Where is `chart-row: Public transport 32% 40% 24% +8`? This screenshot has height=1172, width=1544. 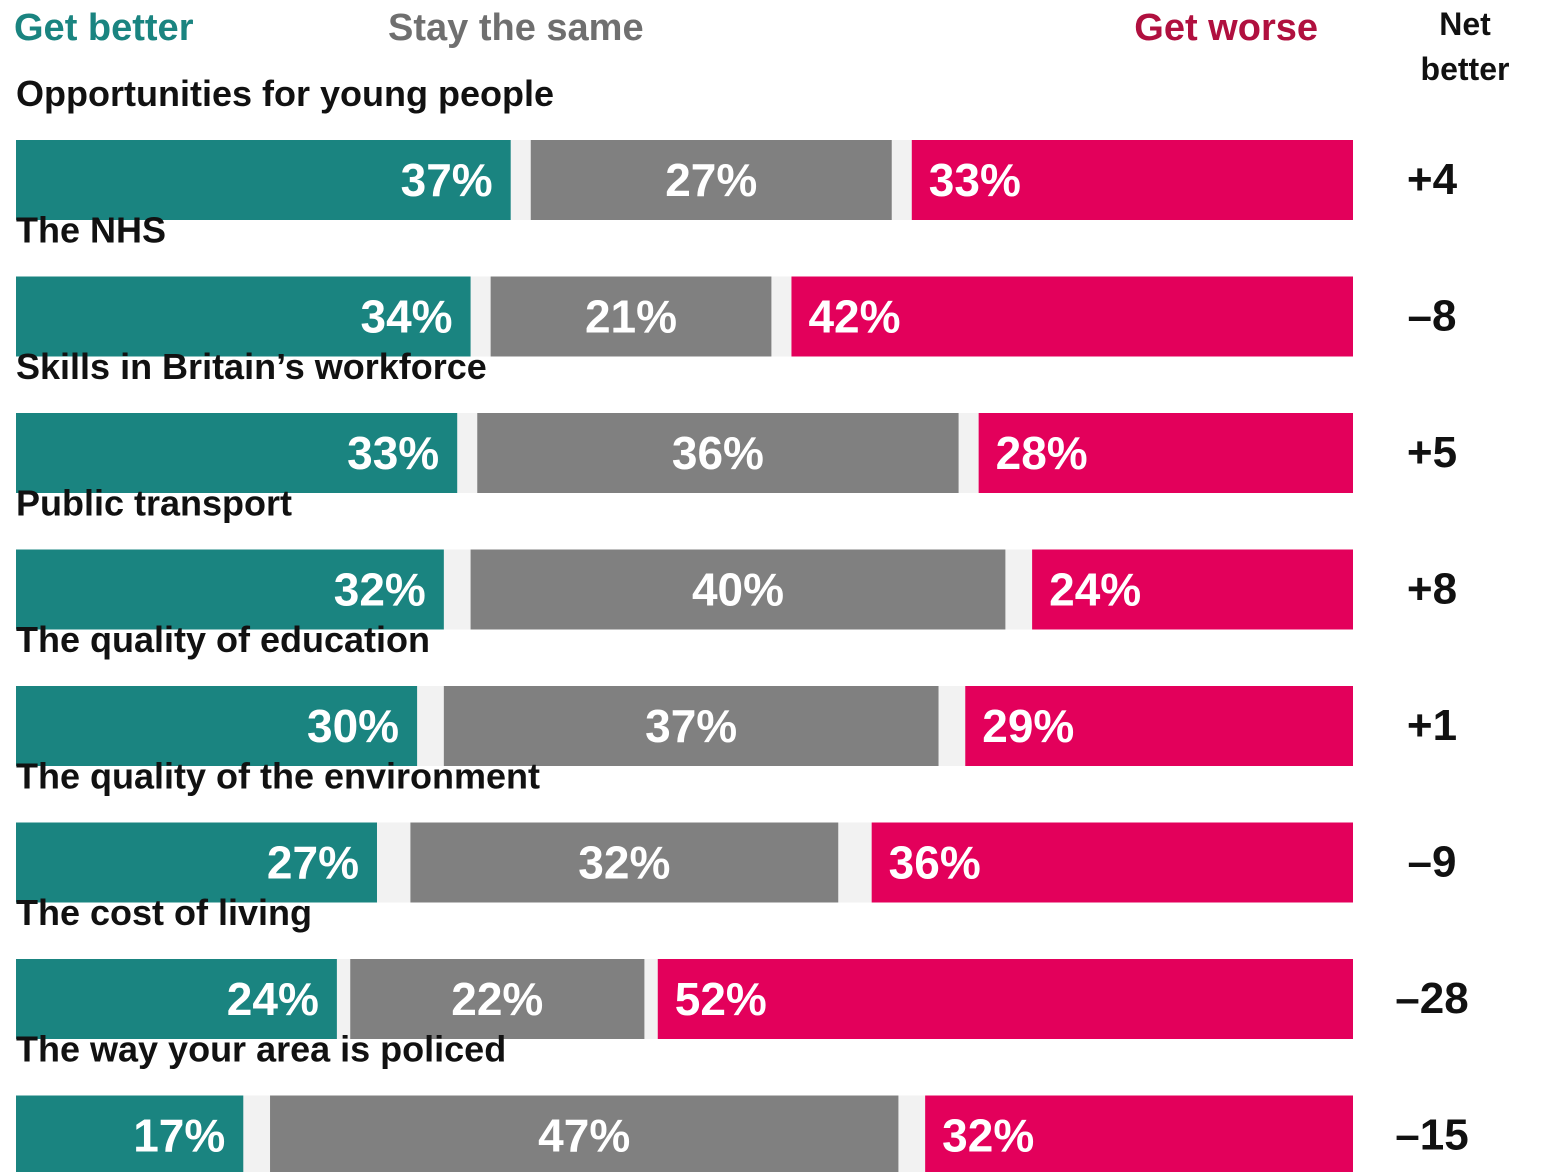
chart-row: Public transport 32% 40% 24% +8 is located at coordinates (736, 556).